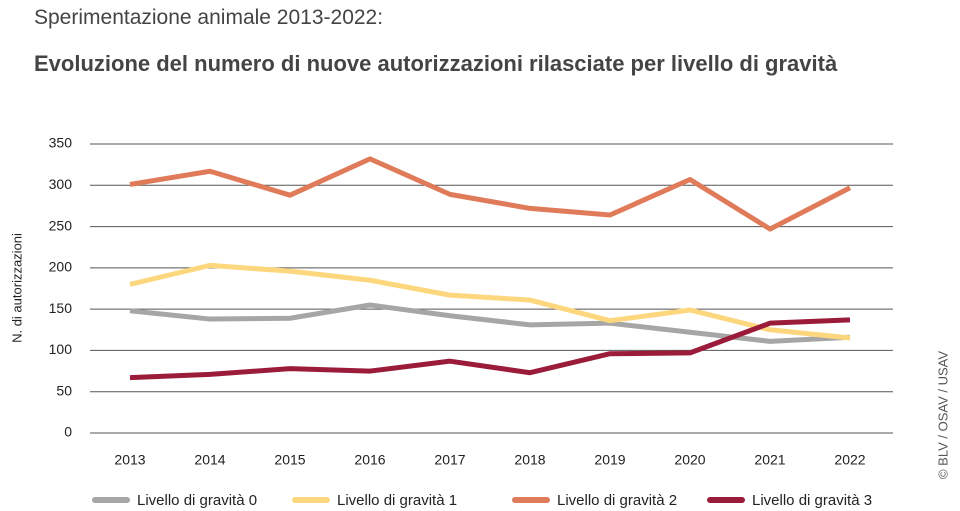  What do you see at coordinates (769, 460) in the screenshot?
I see `x-tick-label: 2021` at bounding box center [769, 460].